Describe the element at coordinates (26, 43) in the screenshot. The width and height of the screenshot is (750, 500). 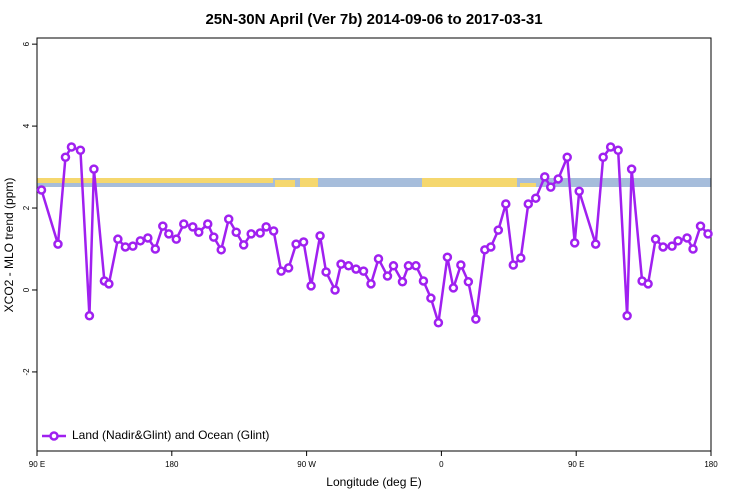
I see `y-tick-label: 6` at that location.